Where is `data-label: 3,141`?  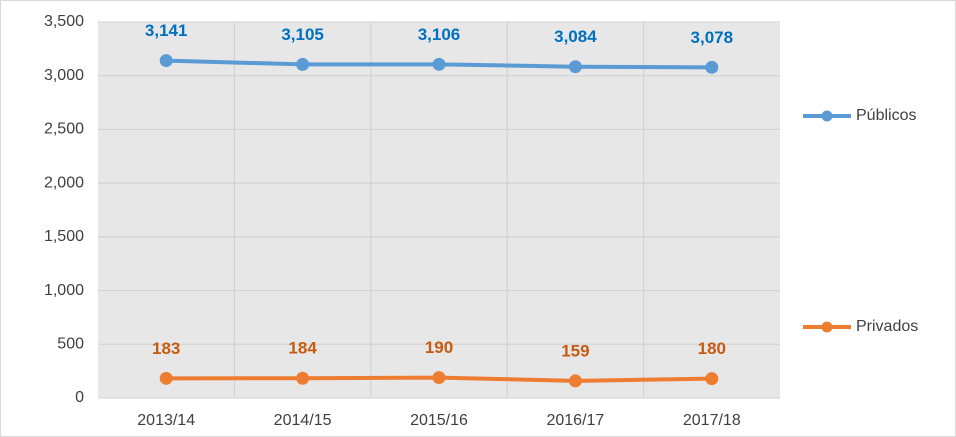
data-label: 3,141 is located at coordinates (166, 30).